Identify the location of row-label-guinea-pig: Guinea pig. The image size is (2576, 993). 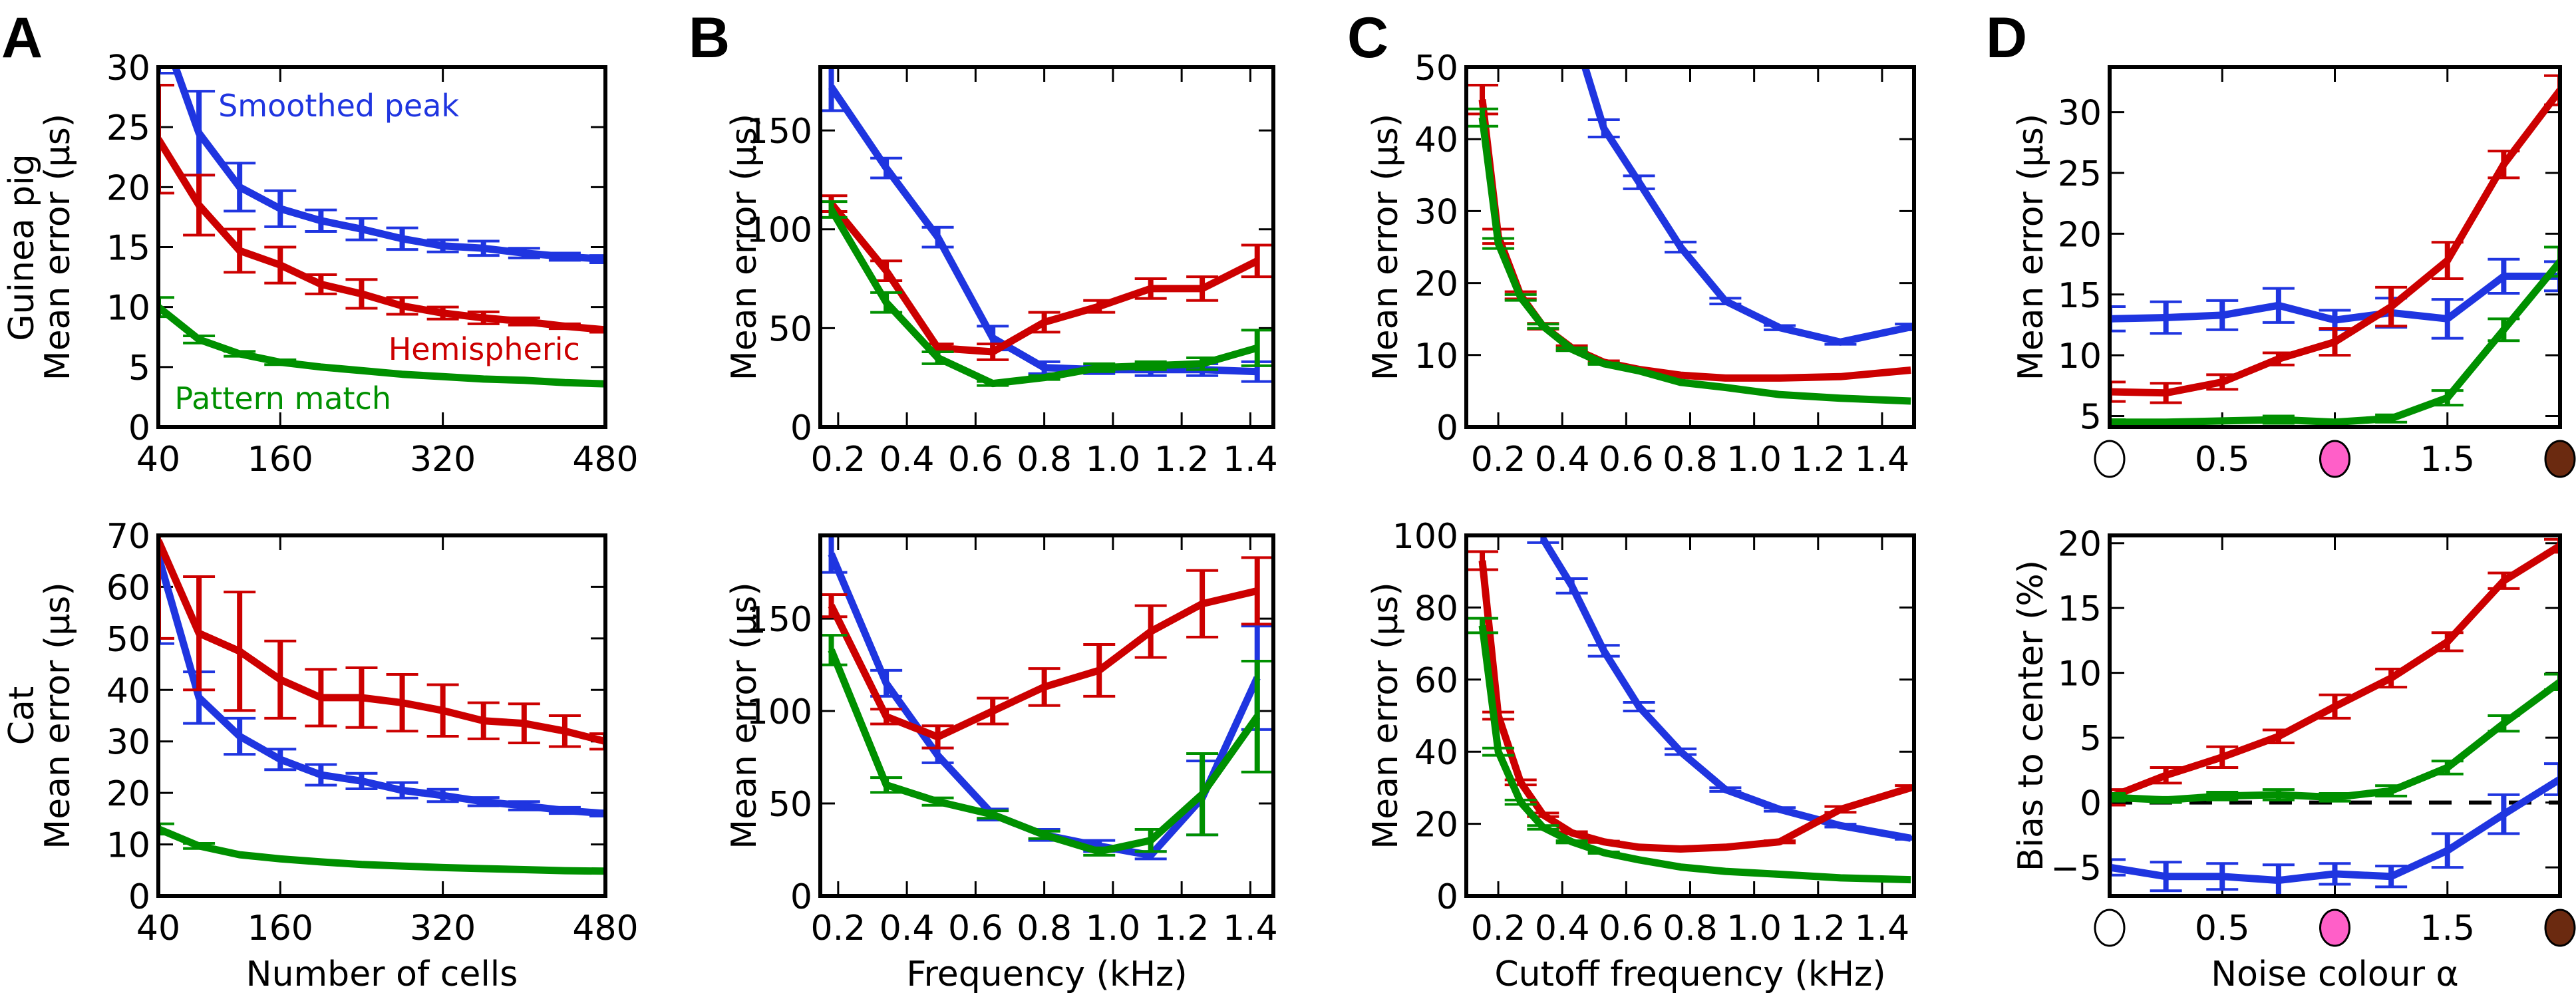
(22, 247).